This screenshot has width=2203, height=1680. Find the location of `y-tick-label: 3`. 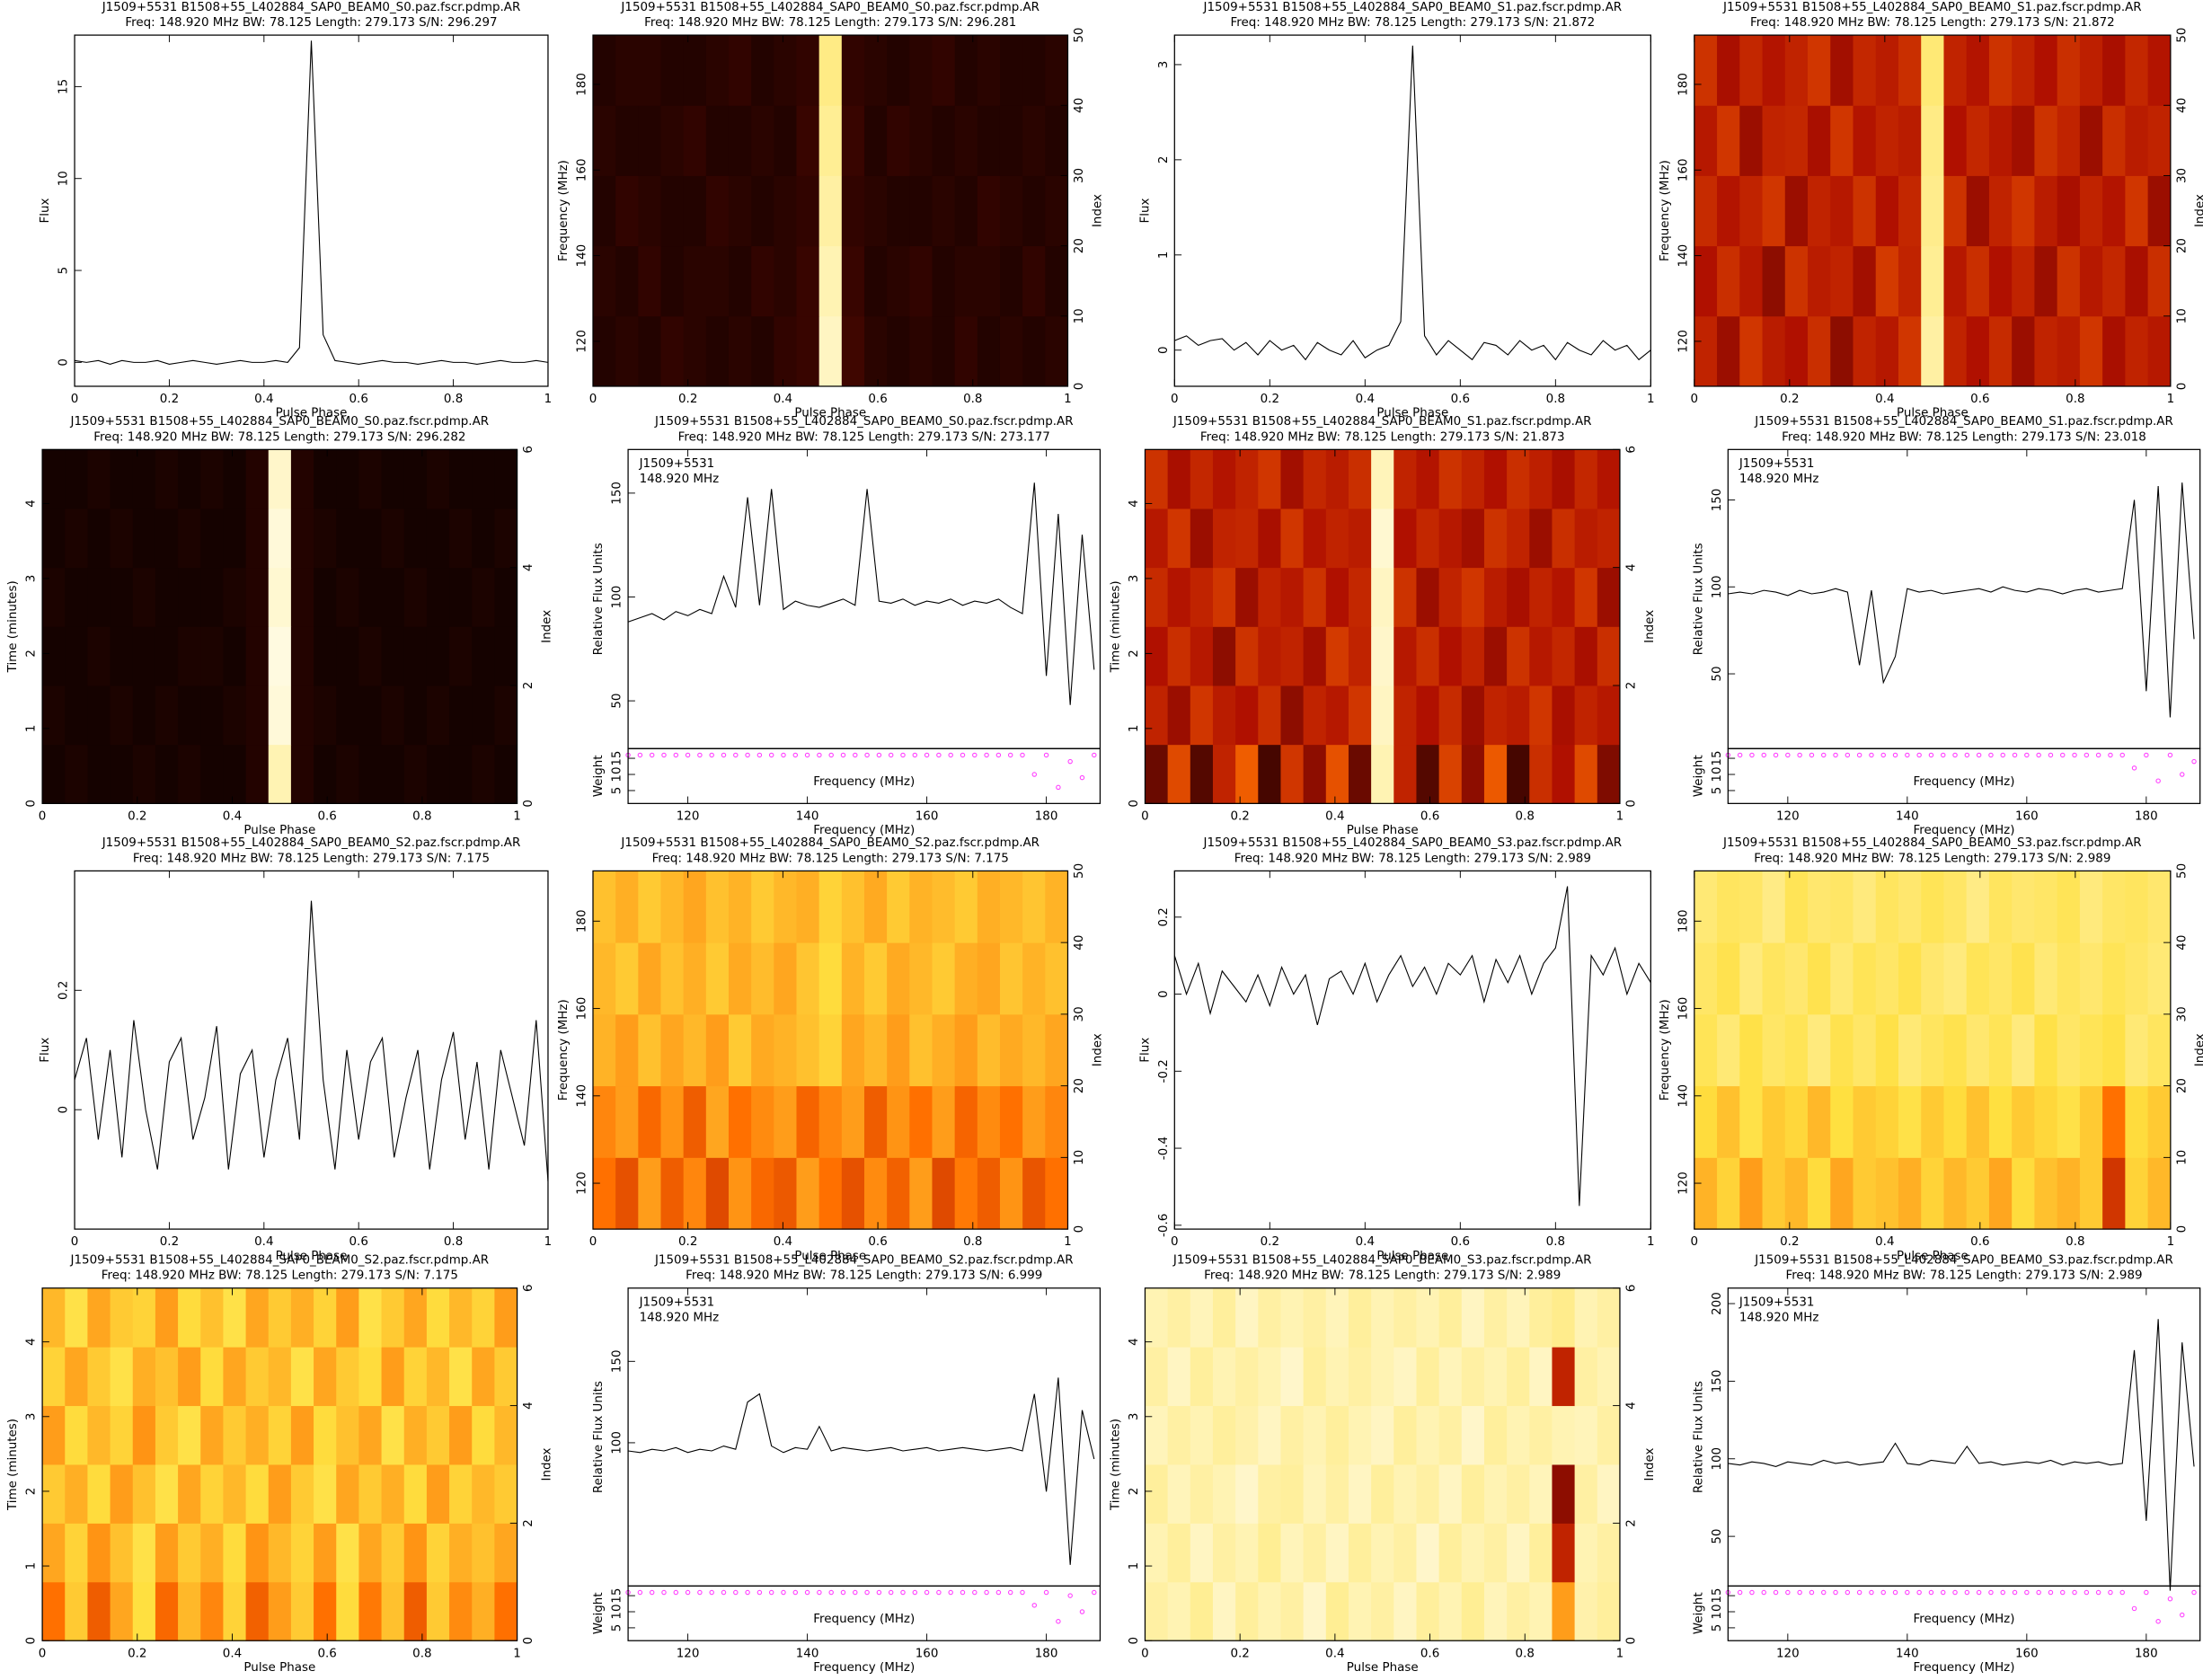

y-tick-label: 3 is located at coordinates (32, 579).